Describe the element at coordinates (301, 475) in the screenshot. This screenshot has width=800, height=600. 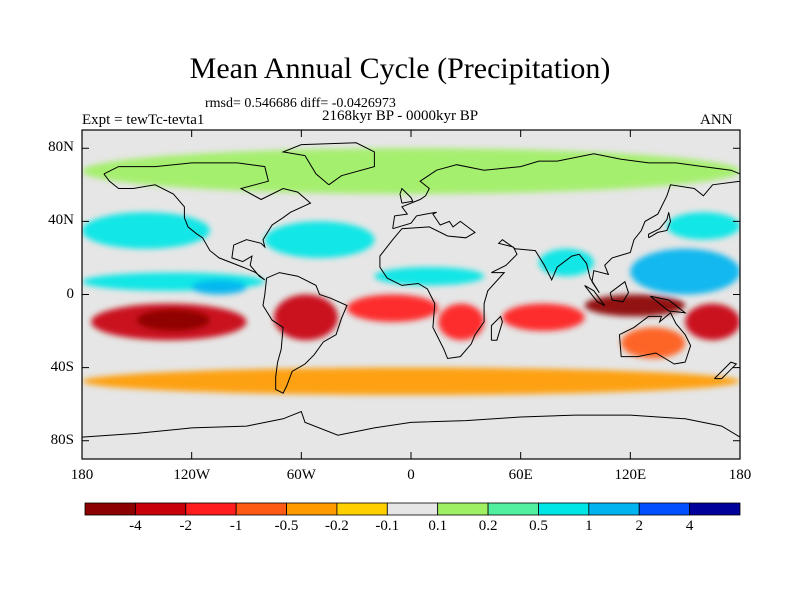
I see `x-tick-label: 60W` at that location.